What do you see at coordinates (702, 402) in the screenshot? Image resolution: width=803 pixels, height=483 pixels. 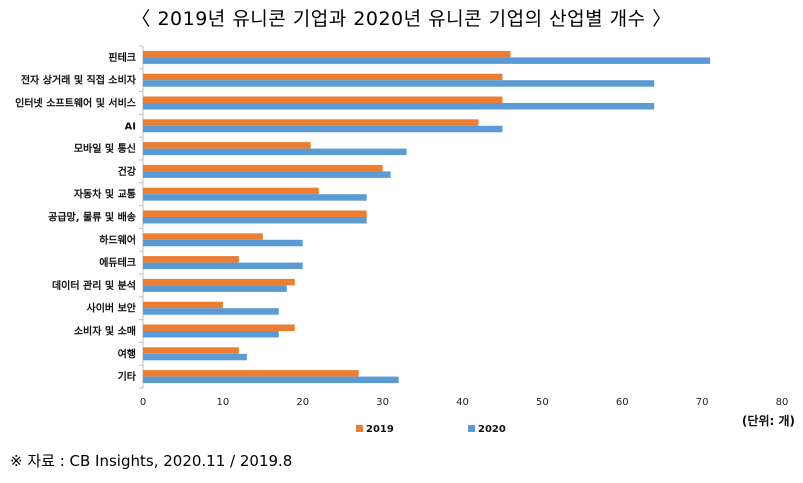 I see `x-tick-label: 70` at bounding box center [702, 402].